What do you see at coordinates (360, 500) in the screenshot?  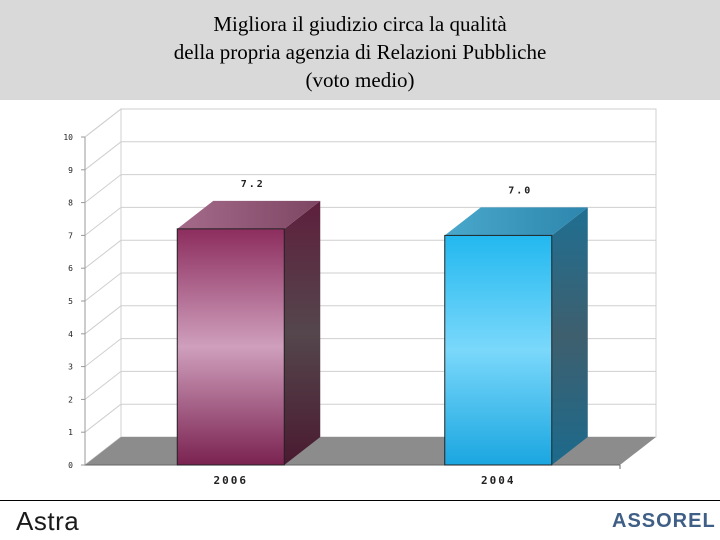 I see `footer-divider` at bounding box center [360, 500].